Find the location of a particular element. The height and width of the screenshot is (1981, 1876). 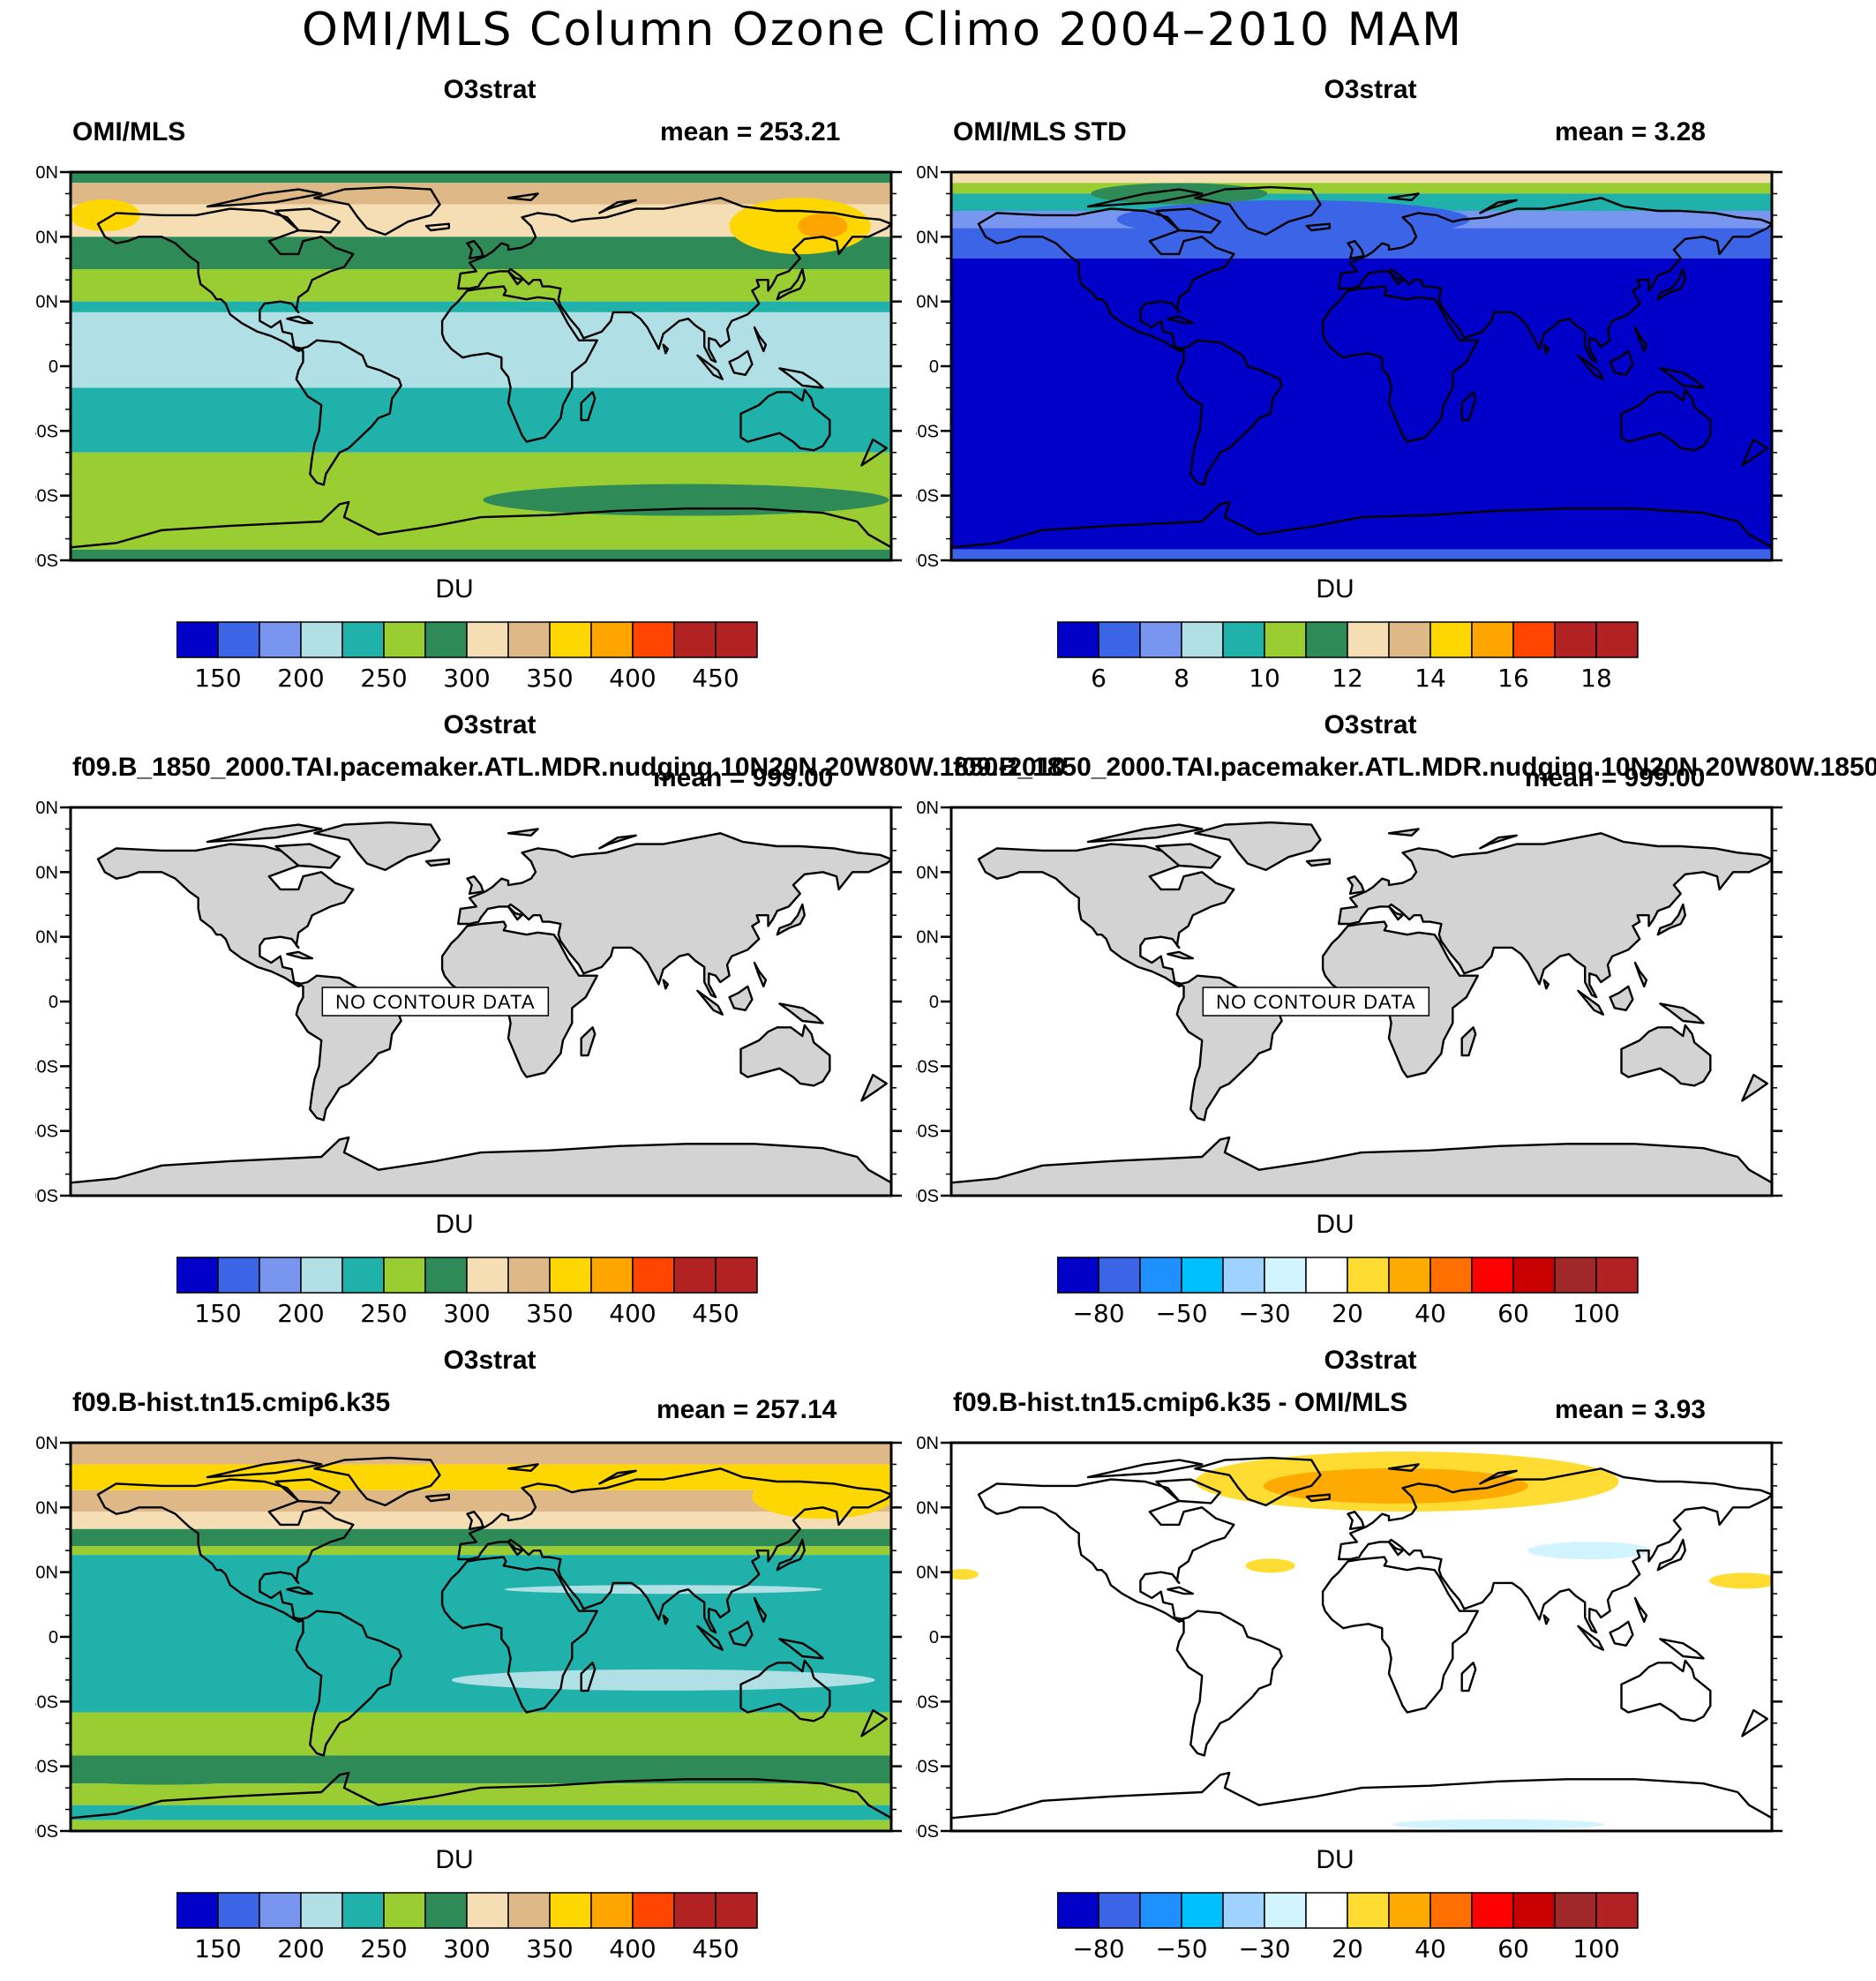

colorbar-tick-label: 400 is located at coordinates (633, 1948).